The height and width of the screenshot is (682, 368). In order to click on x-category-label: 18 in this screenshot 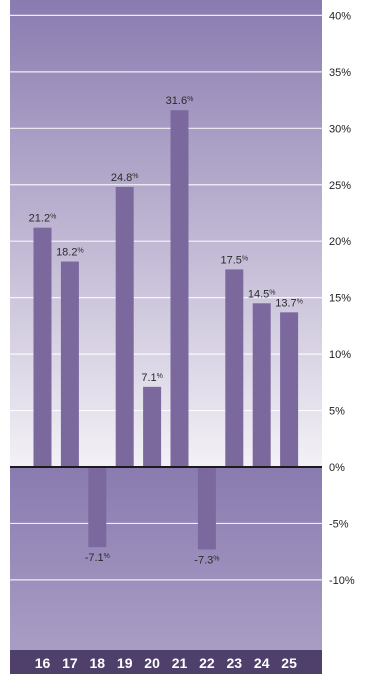, I will do `click(98, 663)`.